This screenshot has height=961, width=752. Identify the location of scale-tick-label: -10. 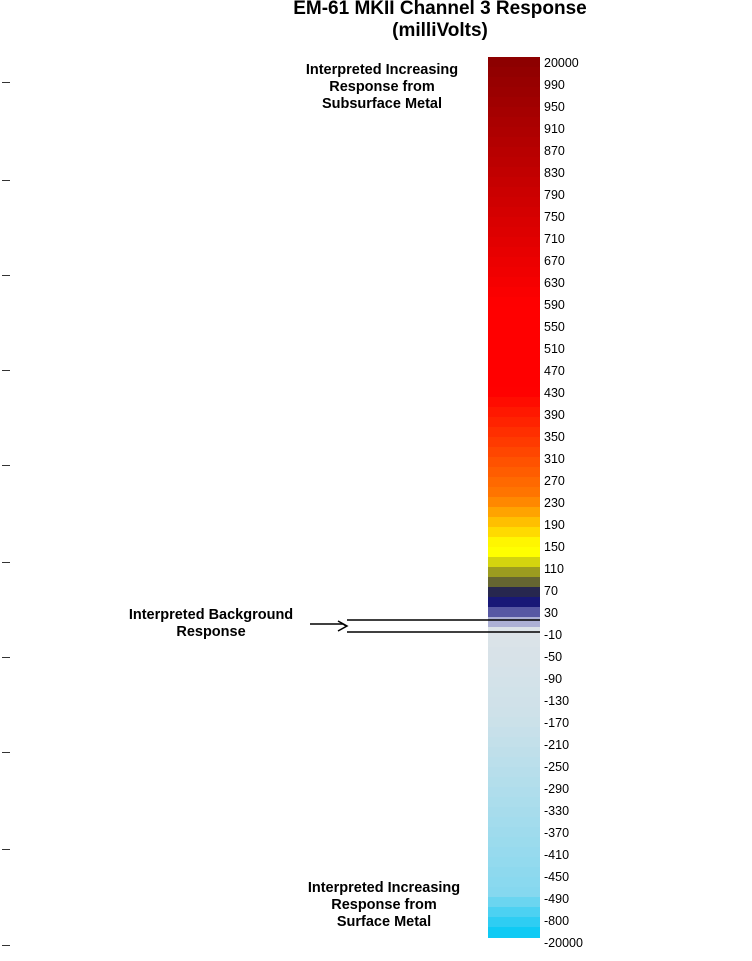
(553, 635).